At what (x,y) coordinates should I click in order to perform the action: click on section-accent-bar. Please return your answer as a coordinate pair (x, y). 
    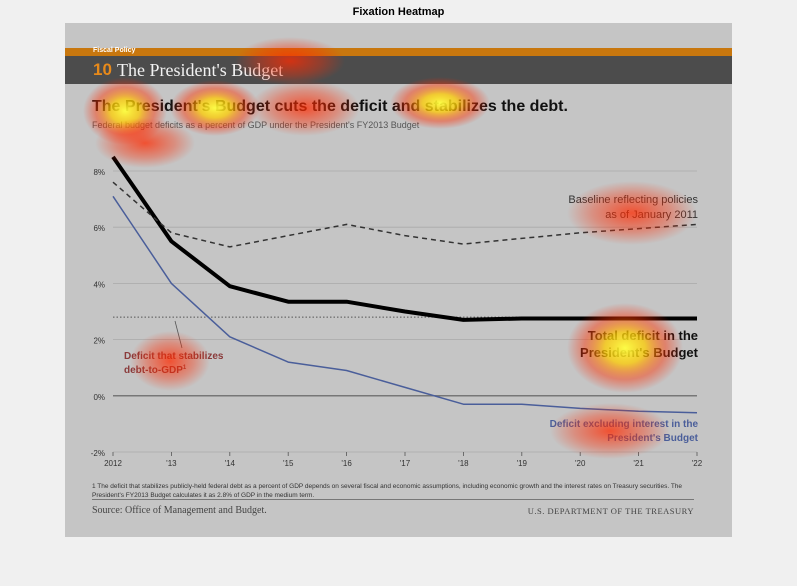
    Looking at the image, I should click on (398, 52).